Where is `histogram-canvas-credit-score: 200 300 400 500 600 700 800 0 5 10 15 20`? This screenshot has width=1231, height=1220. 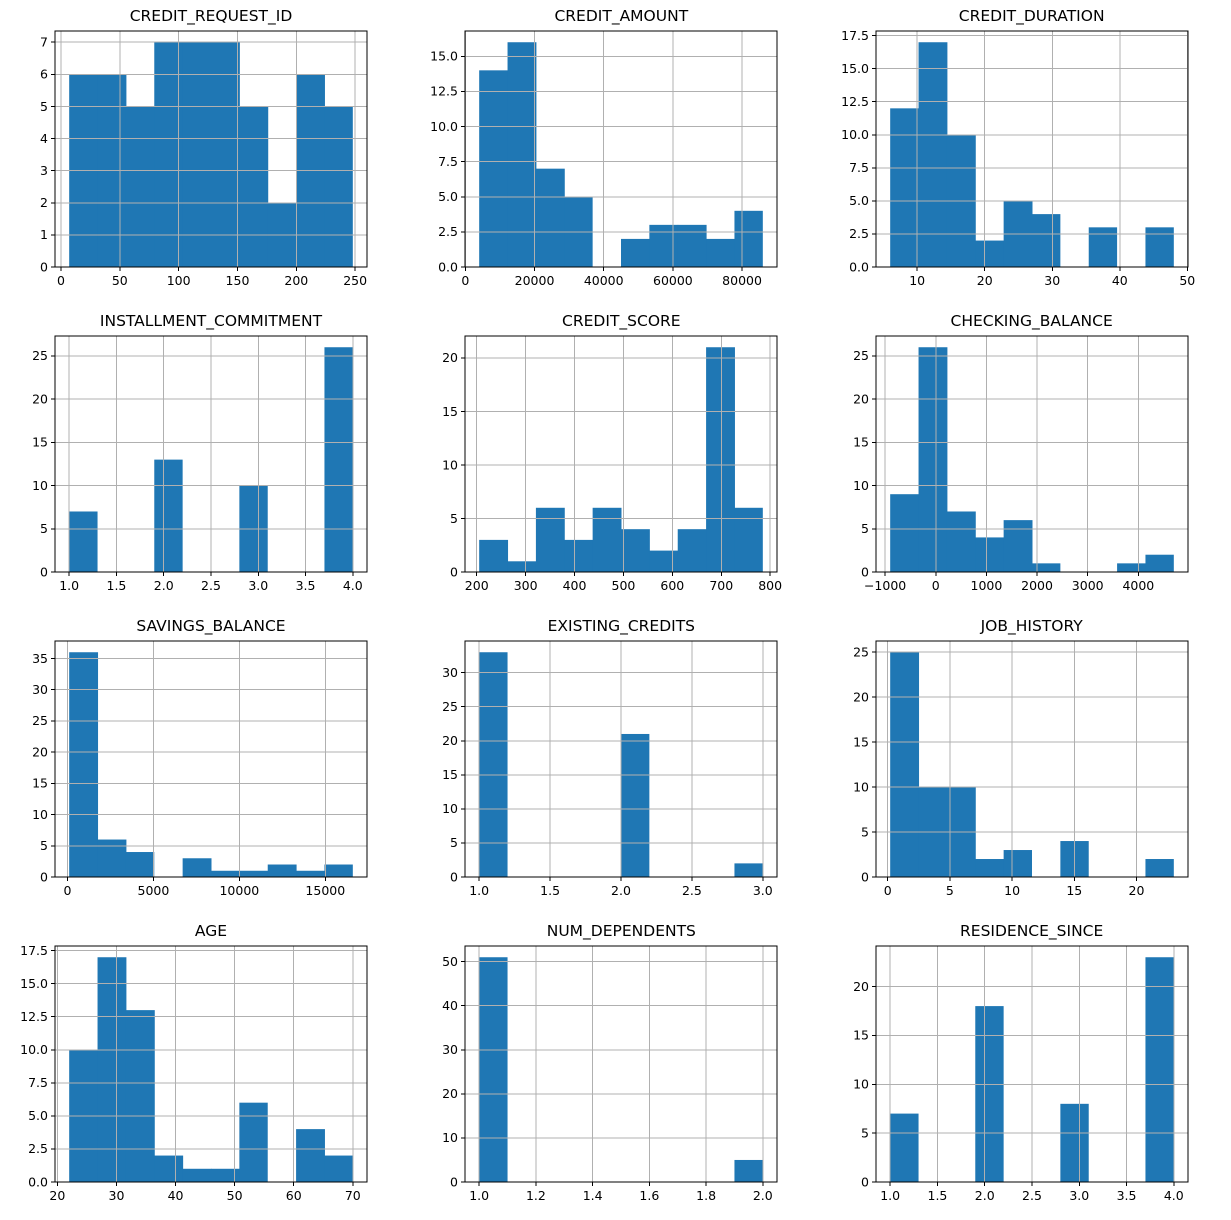
histogram-canvas-credit-score: 200 300 400 500 600 700 800 0 5 10 15 20 is located at coordinates (612, 464).